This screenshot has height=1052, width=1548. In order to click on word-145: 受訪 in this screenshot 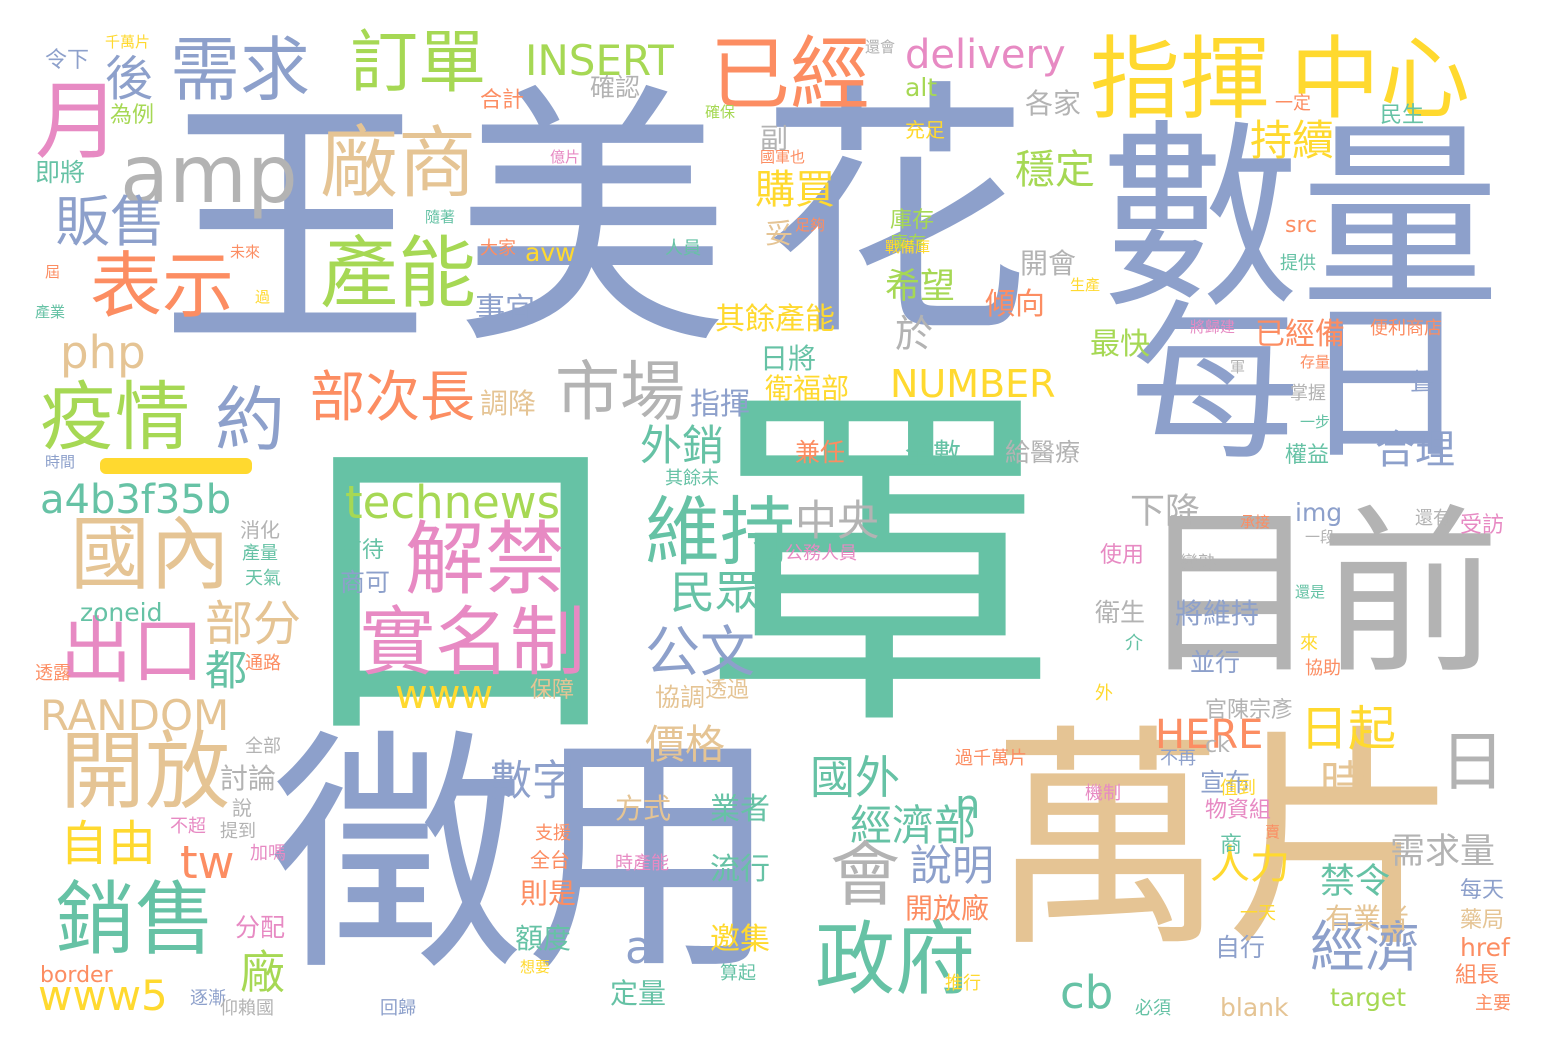, I will do `click(1482, 525)`.